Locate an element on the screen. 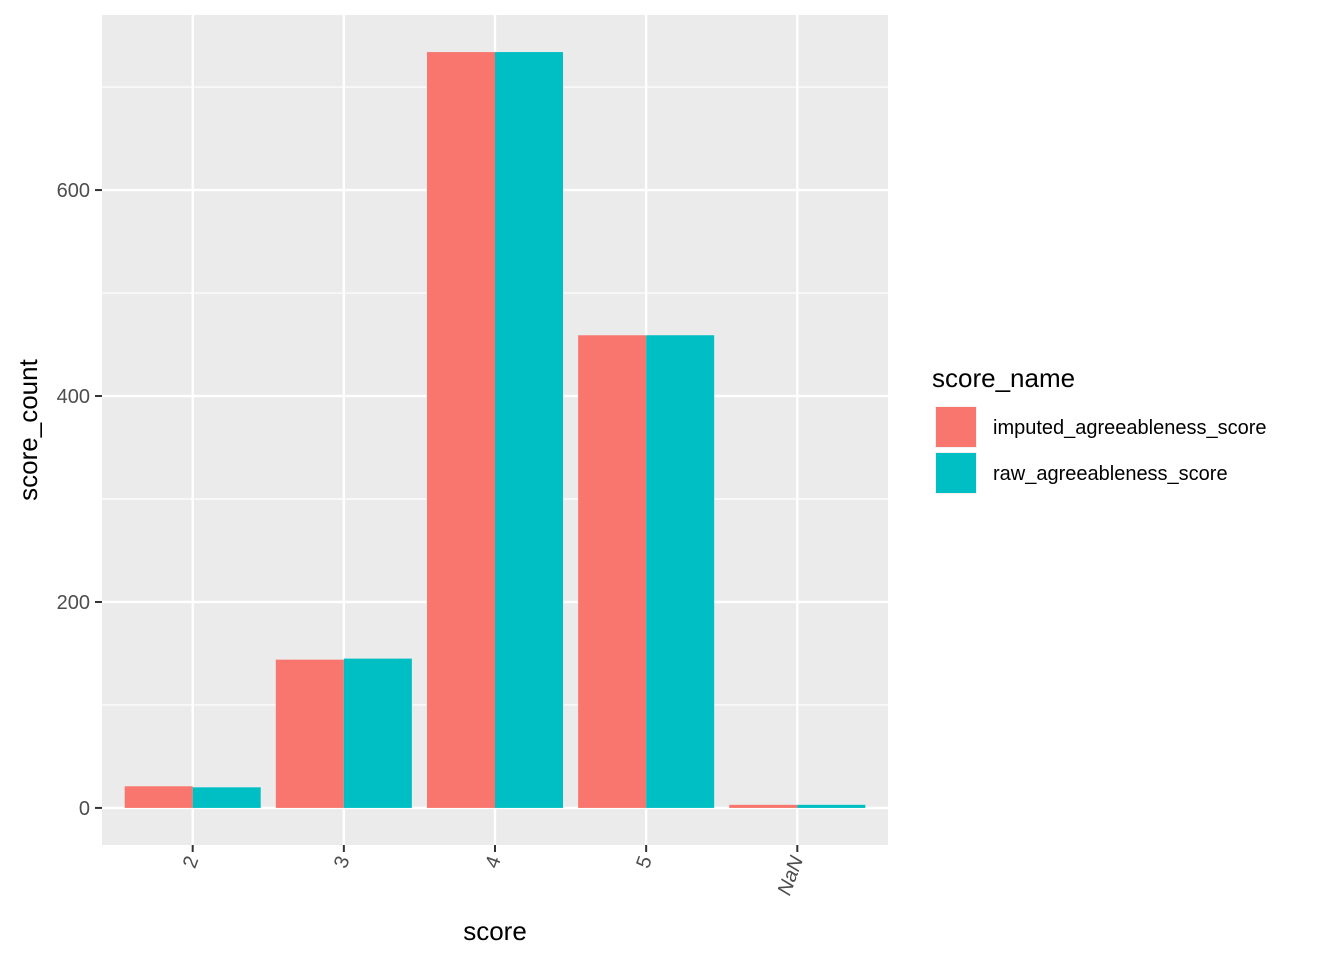  y-axis: 0 200 400 600 is located at coordinates (79, 500).